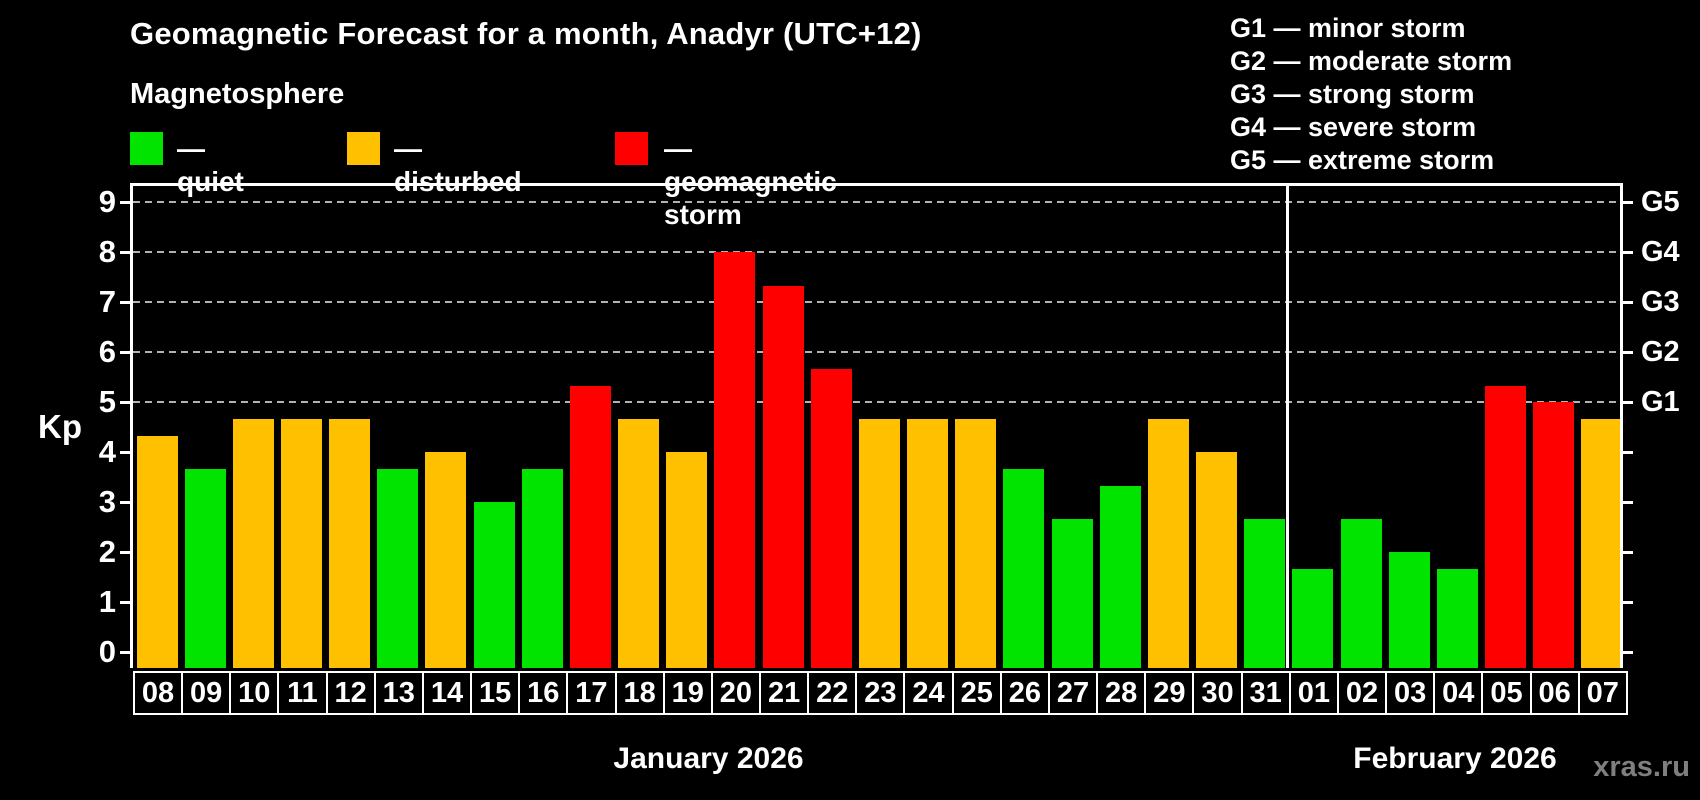 Image resolution: width=1700 pixels, height=800 pixels. What do you see at coordinates (1506, 693) in the screenshot?
I see `day-label-05: 05` at bounding box center [1506, 693].